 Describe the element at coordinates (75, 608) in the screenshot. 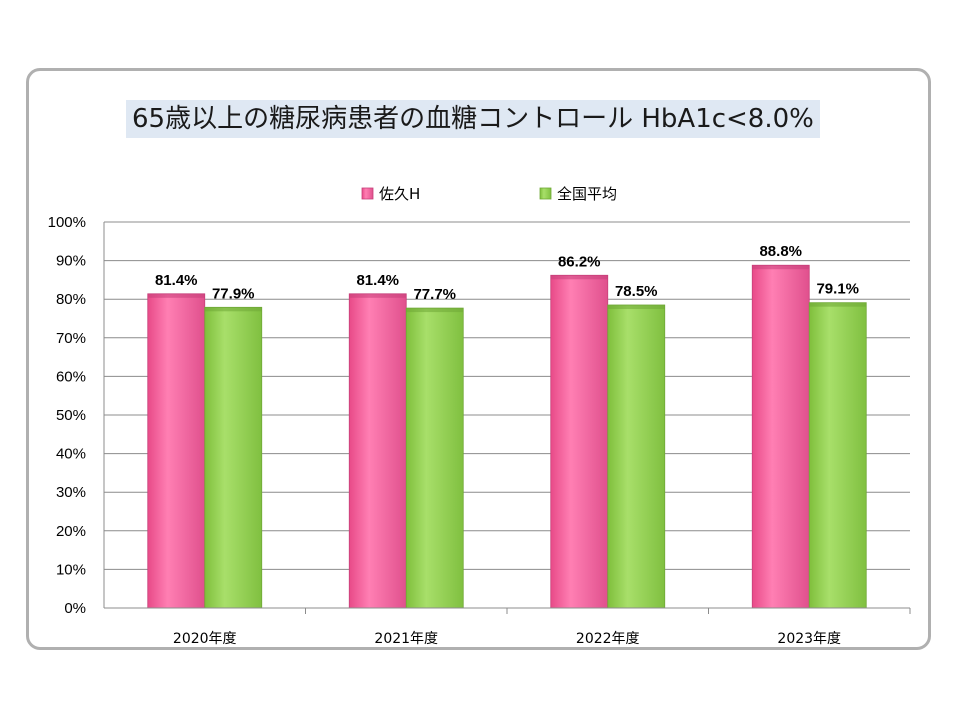

I see `y-tick-label: 0%` at that location.